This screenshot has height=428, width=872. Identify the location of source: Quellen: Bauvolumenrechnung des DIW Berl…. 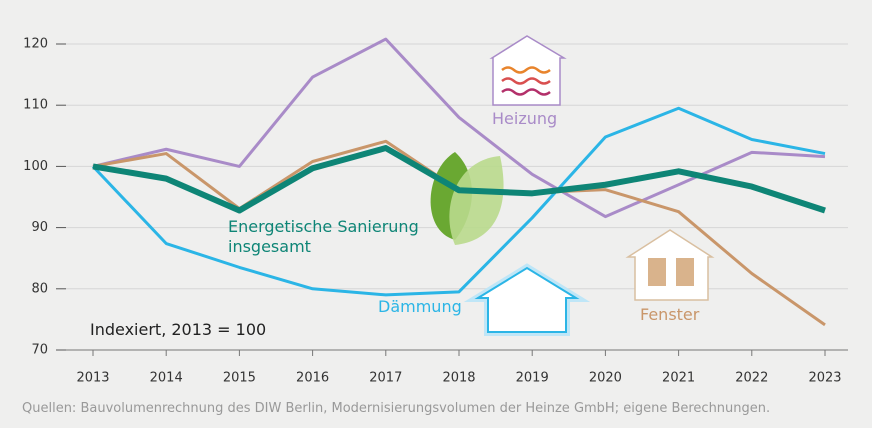
(396, 408).